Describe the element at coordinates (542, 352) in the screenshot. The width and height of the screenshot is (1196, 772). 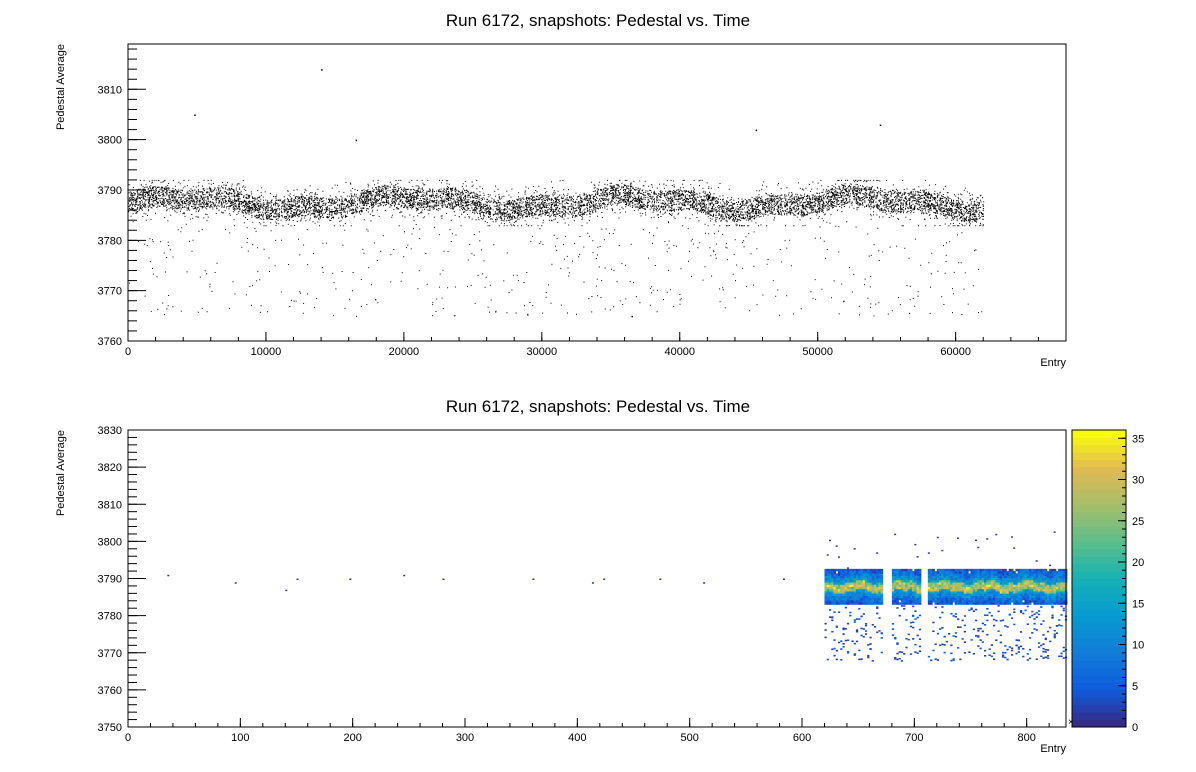
I see `x-tick-label: 30000` at that location.